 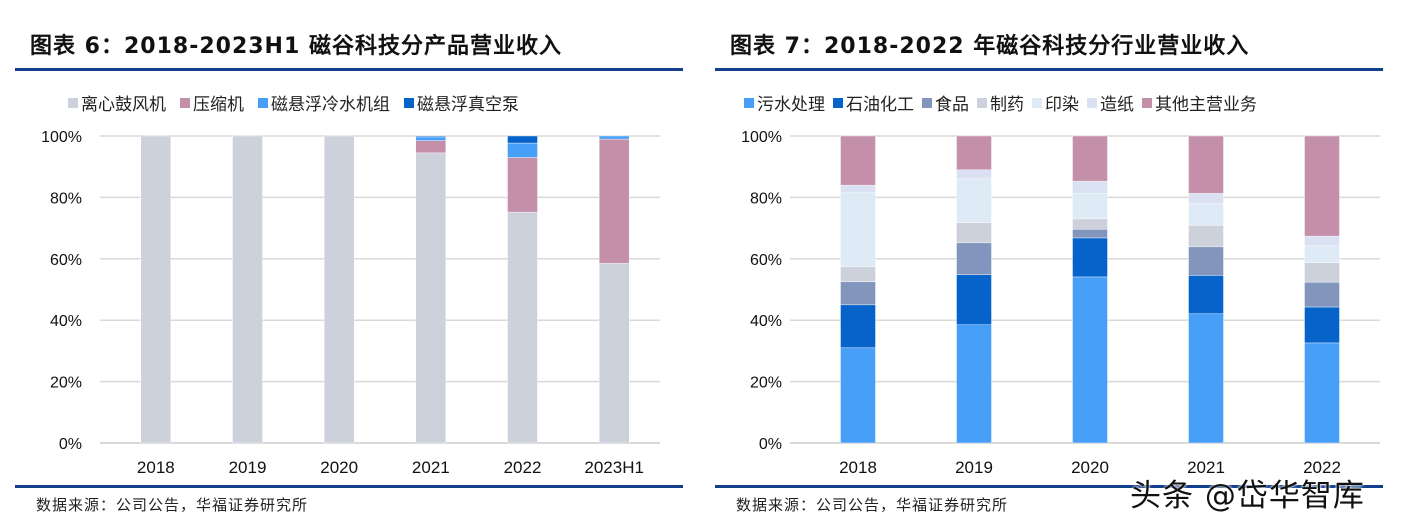 I want to click on x-tick-label: 2018, so click(x=858, y=467).